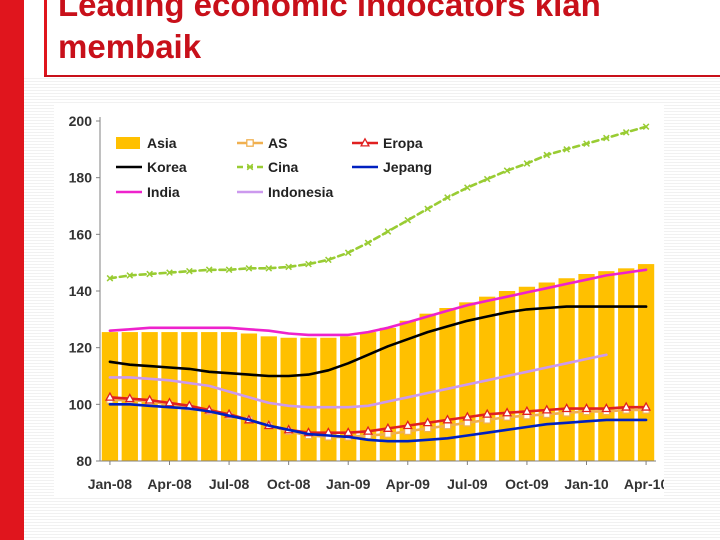  I want to click on title-horizontal-rule, so click(382, 76).